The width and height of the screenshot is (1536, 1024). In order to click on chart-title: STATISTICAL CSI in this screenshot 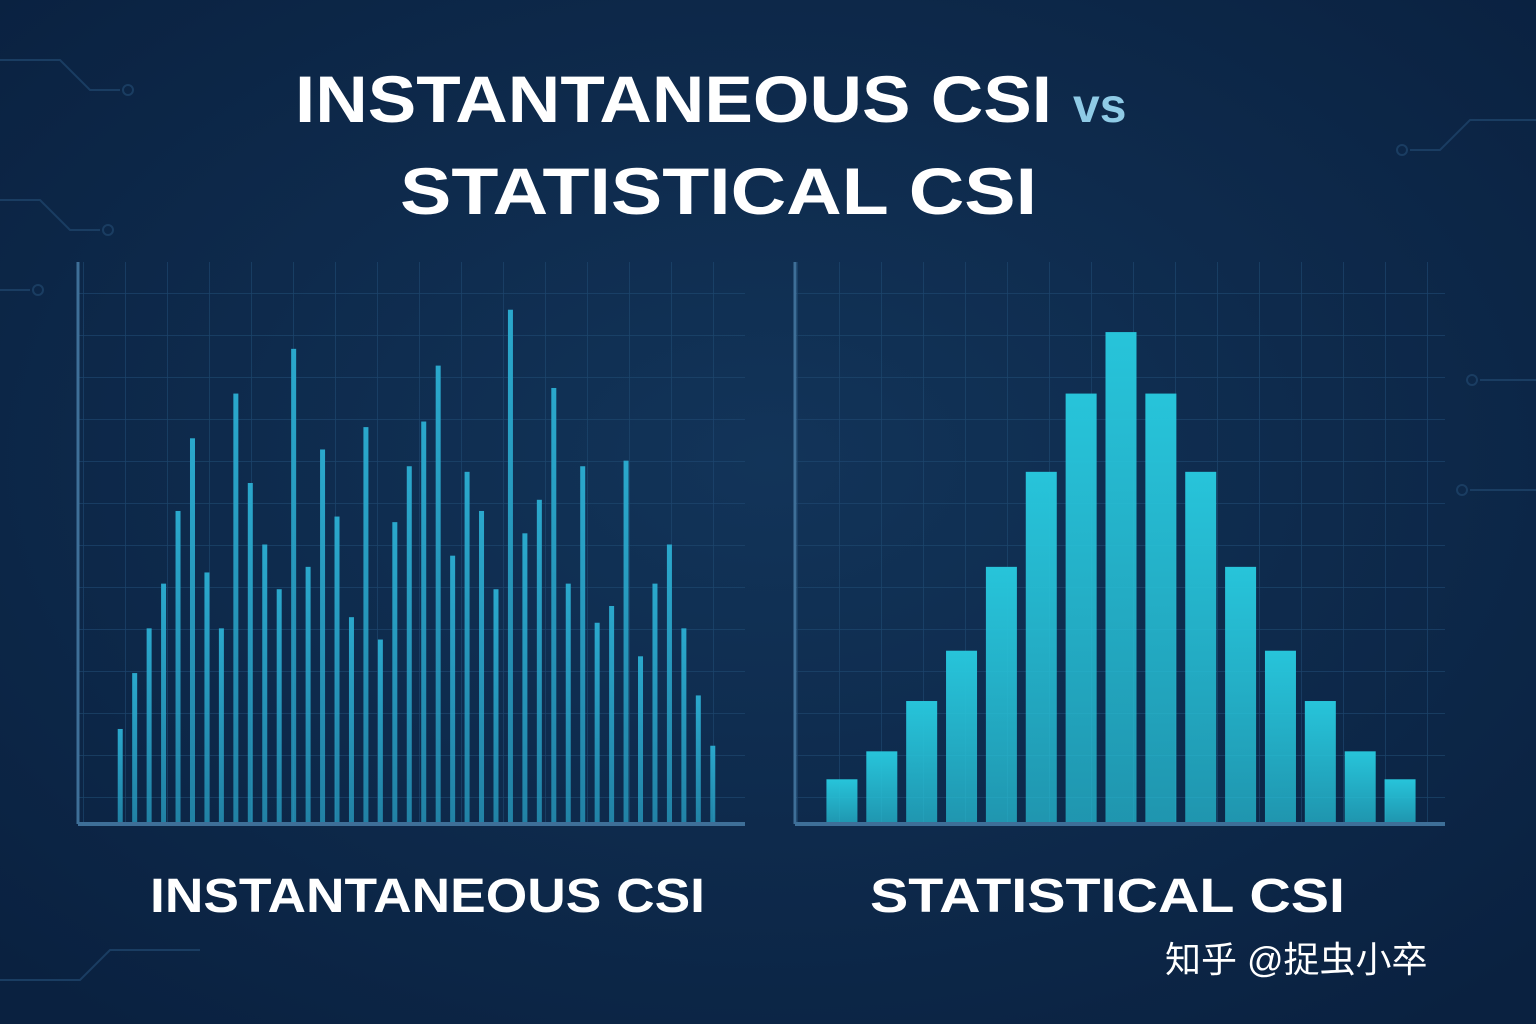, I will do `click(1107, 896)`.